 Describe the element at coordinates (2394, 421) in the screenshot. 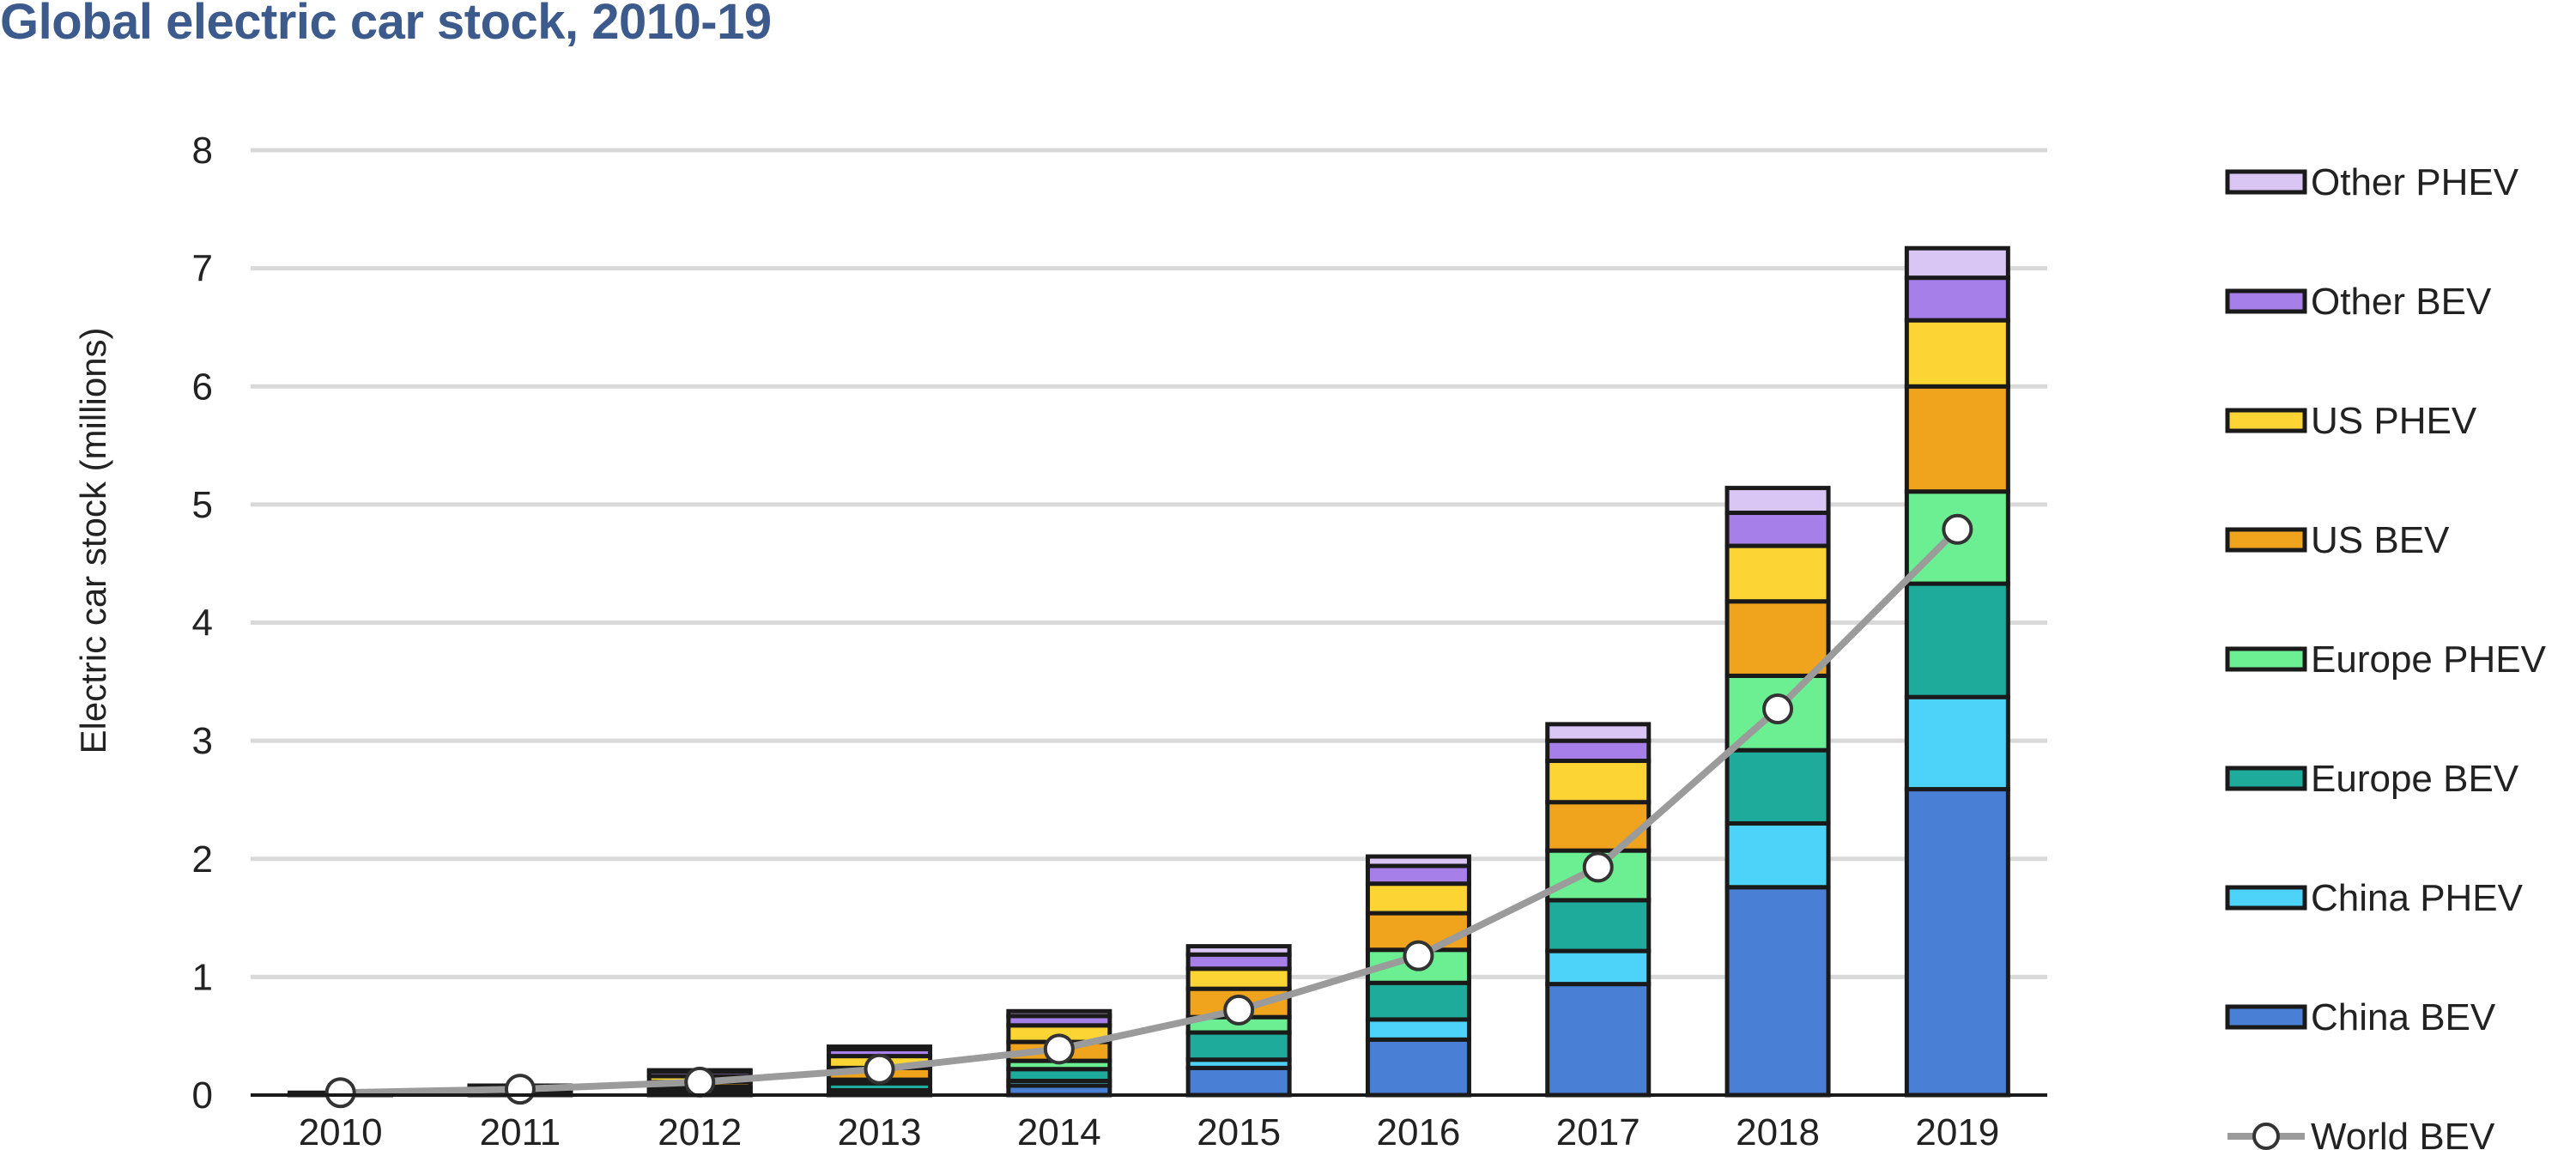

I see `legend-label: US PHEV` at that location.